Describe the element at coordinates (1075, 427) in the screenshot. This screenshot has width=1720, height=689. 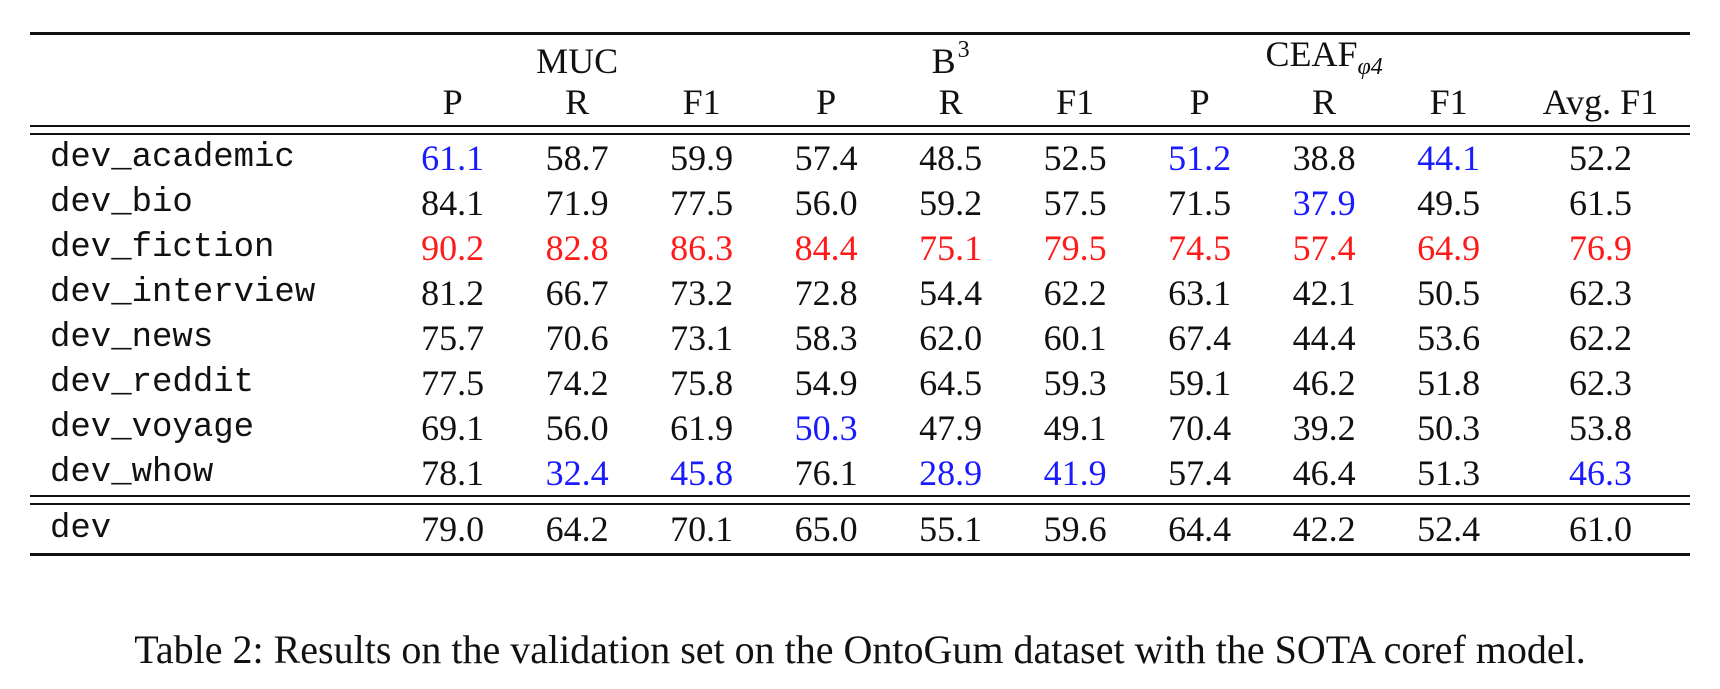
I see `score-cell: 49.1` at that location.